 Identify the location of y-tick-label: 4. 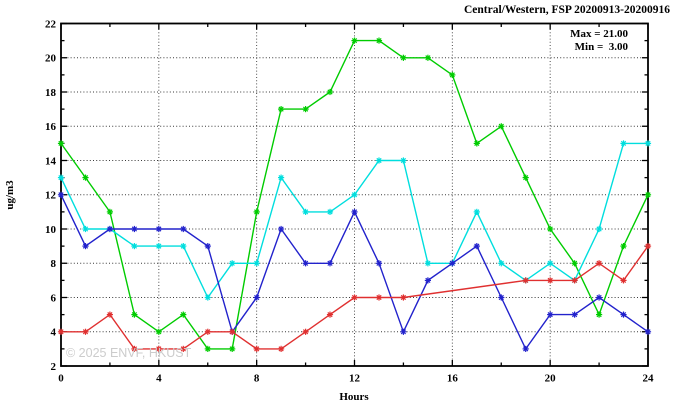
(54, 333).